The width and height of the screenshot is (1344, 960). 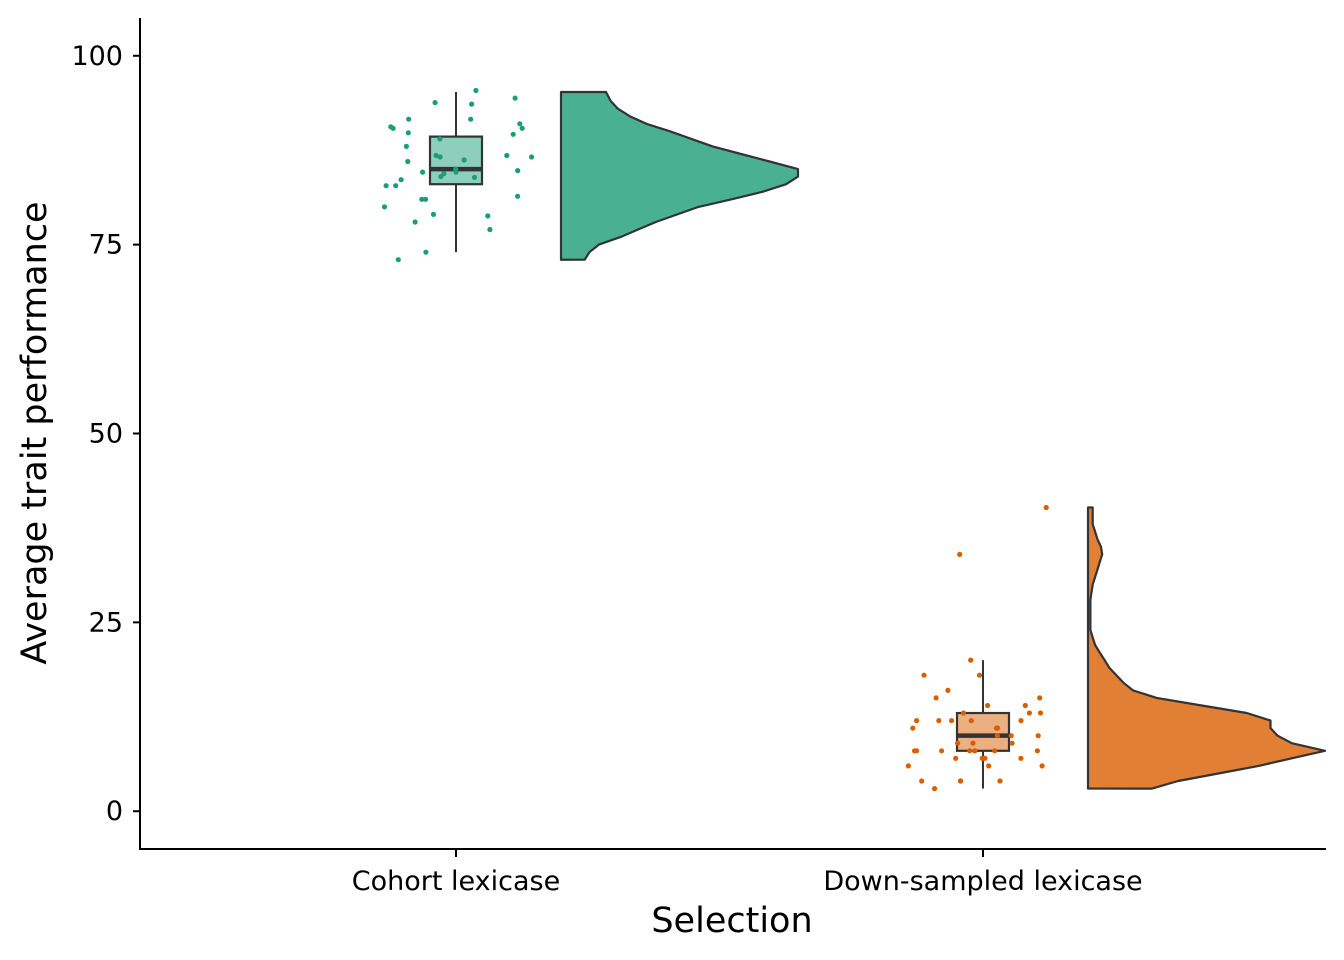 I want to click on y-tick-label: 75, so click(x=106, y=245).